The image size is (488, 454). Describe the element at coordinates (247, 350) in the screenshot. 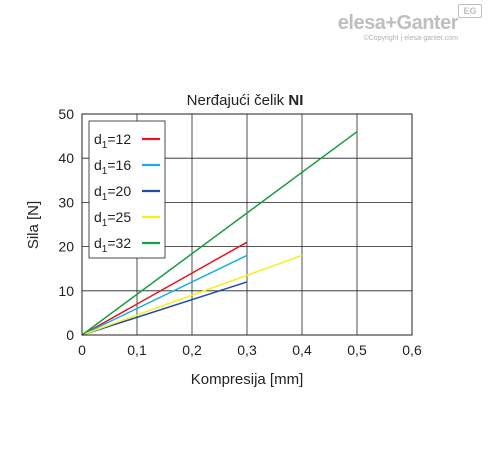

I see `x-tick-label: 0,3` at that location.